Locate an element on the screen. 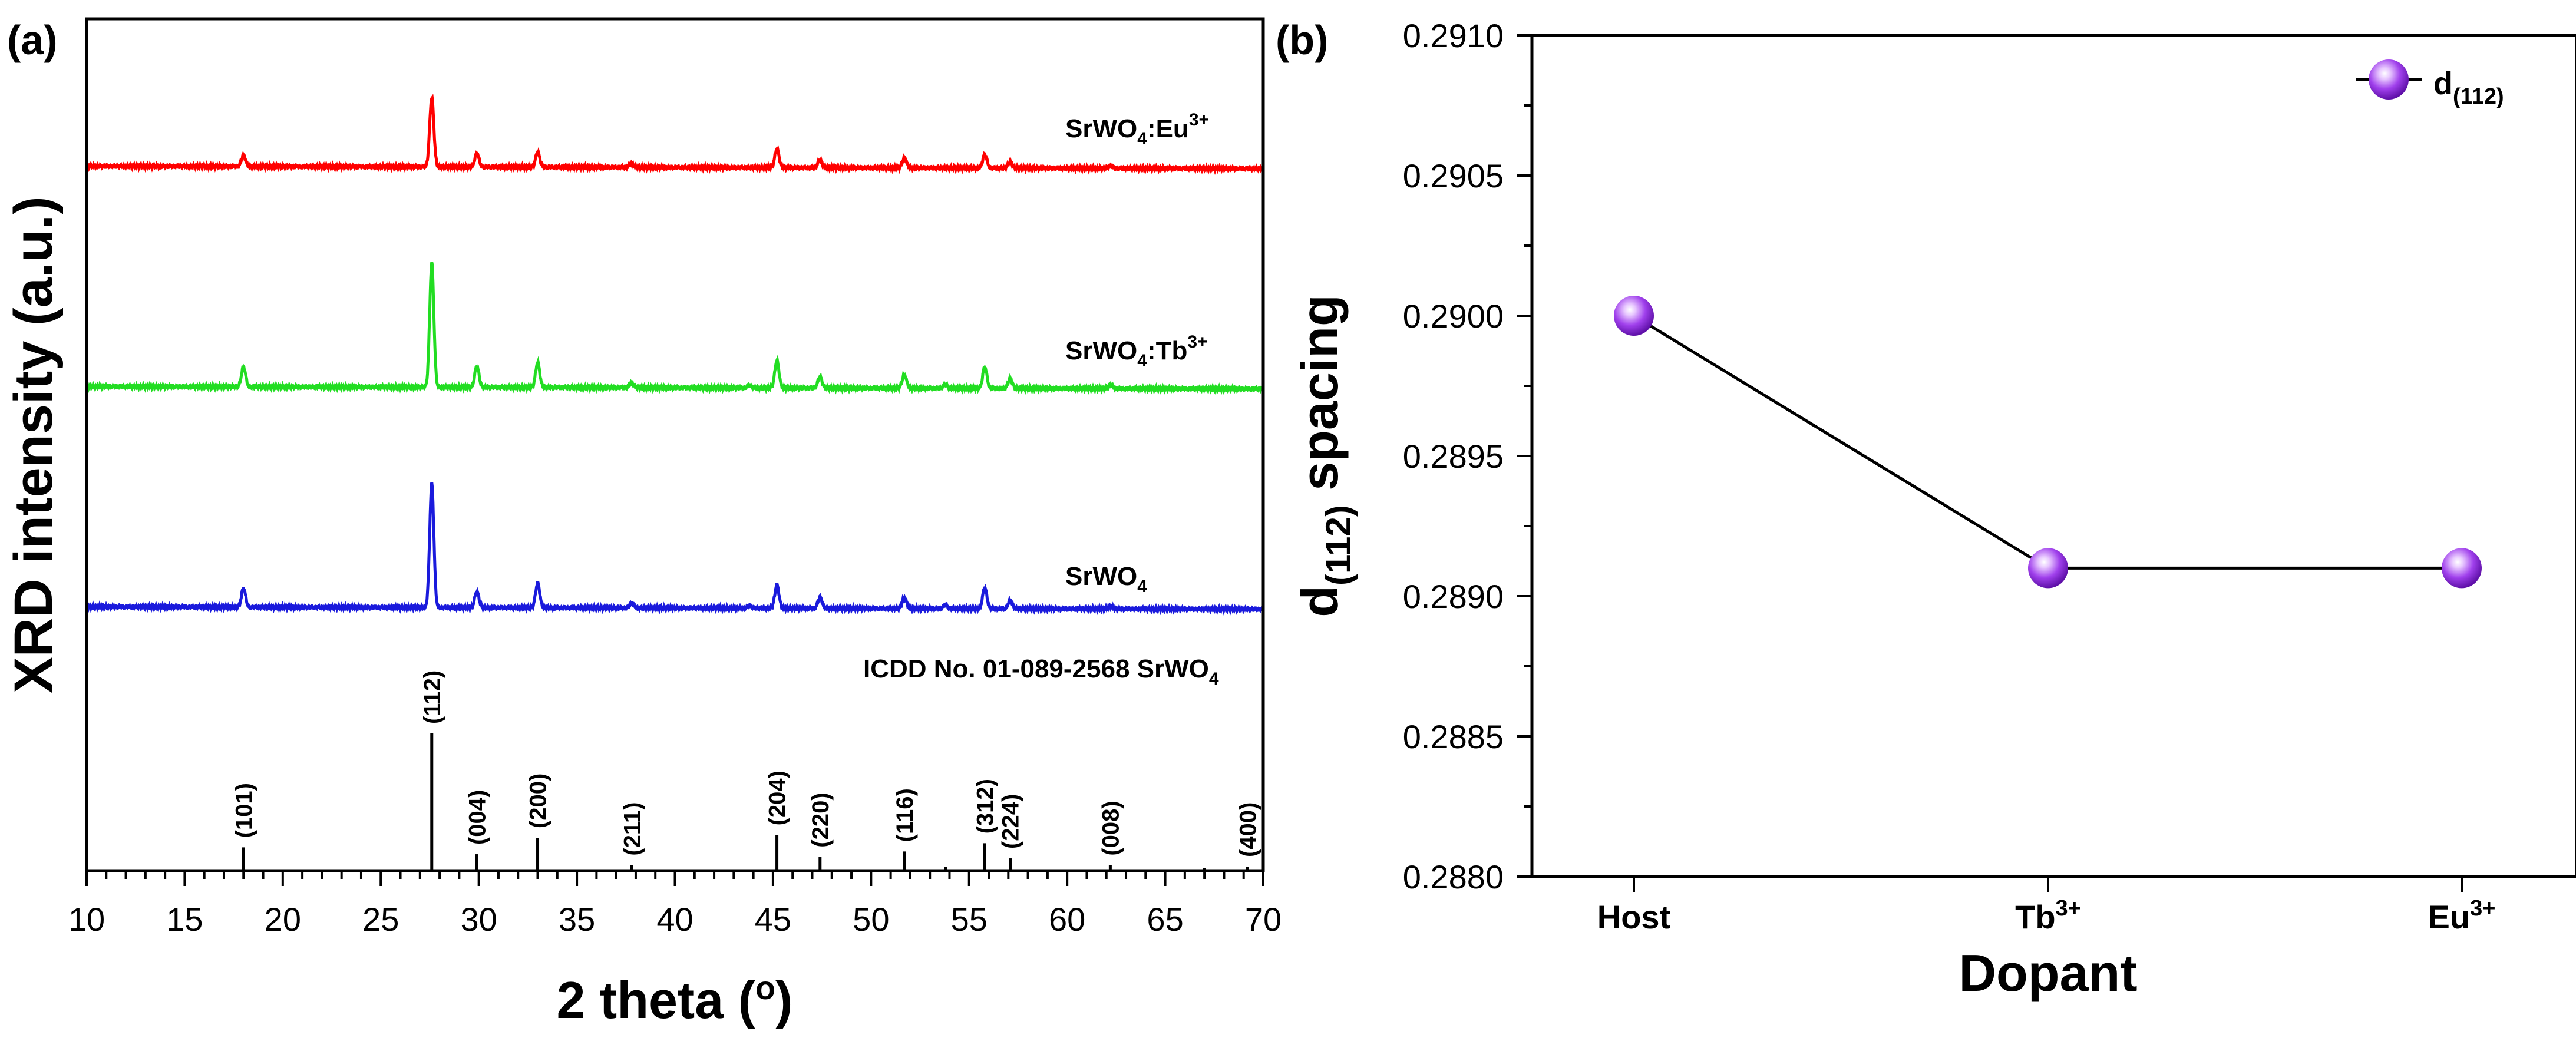  panel-b-legend-marker is located at coordinates (2389, 79).